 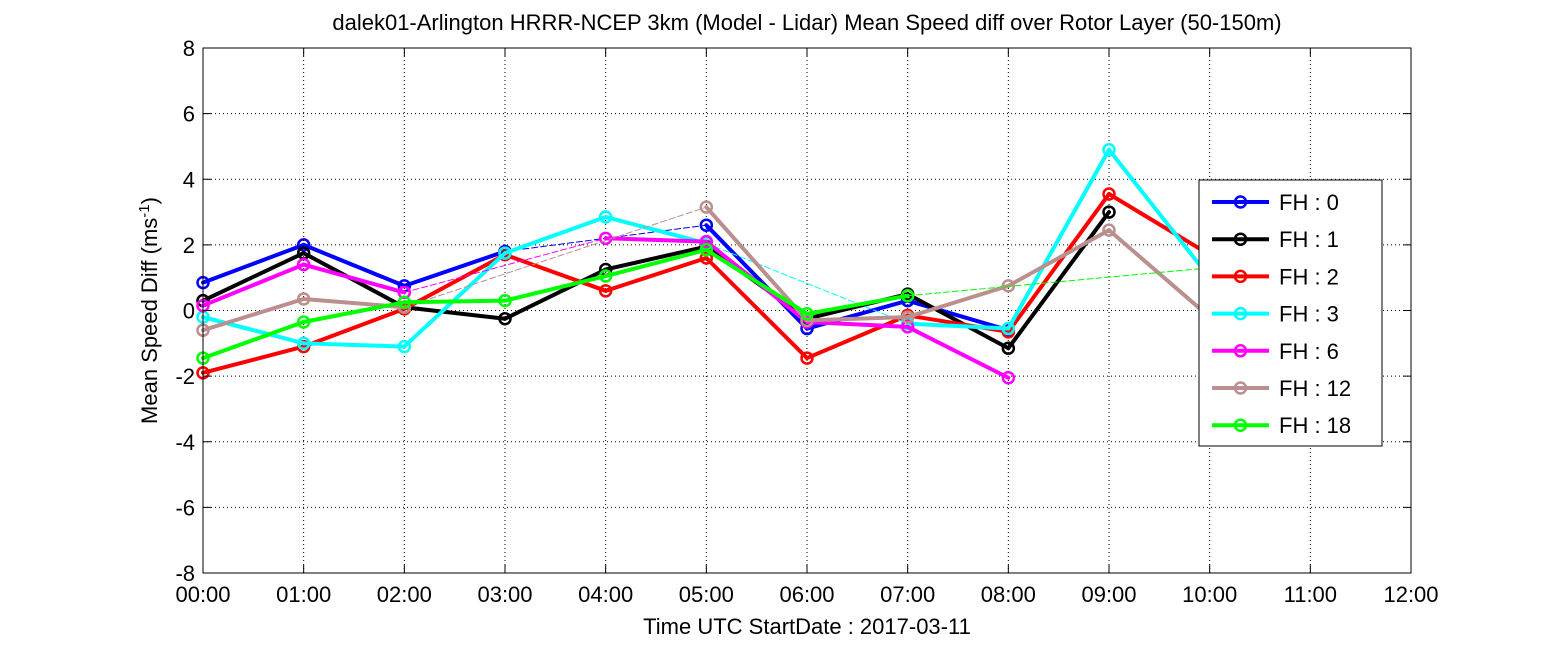 I want to click on y-tick-label: 2, so click(x=189, y=245).